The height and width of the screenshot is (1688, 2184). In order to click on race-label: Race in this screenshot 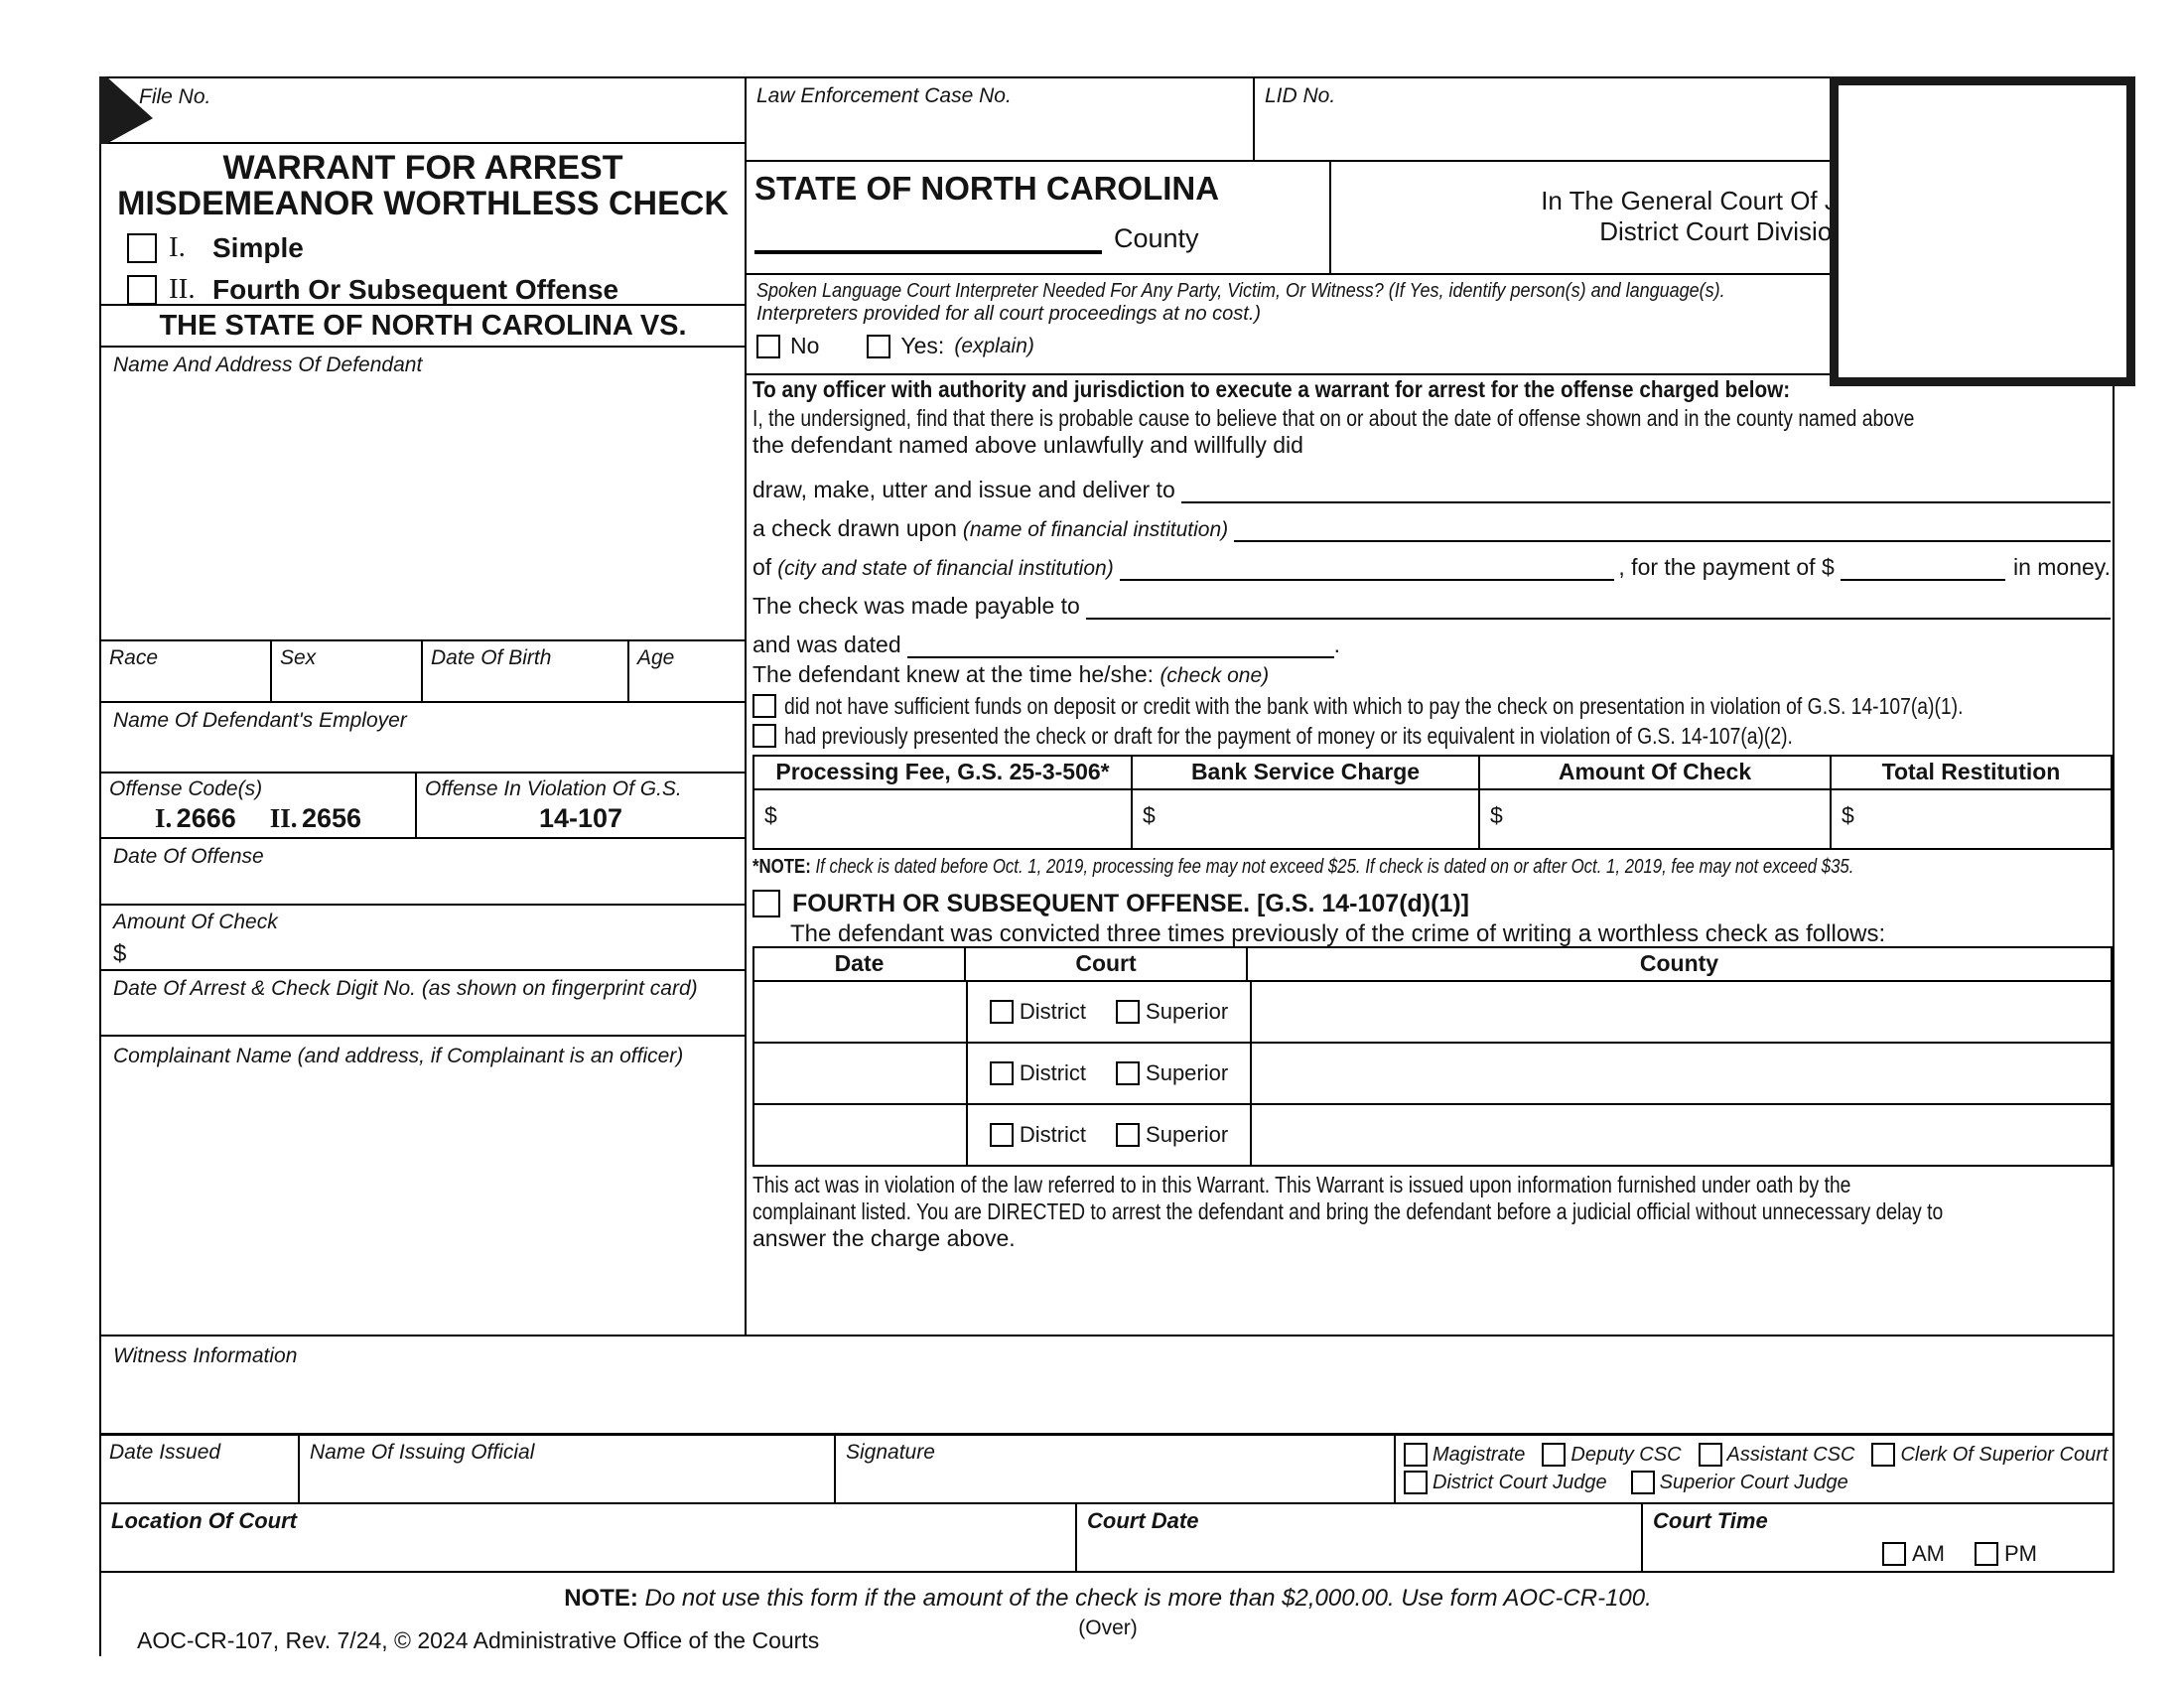, I will do `click(134, 657)`.